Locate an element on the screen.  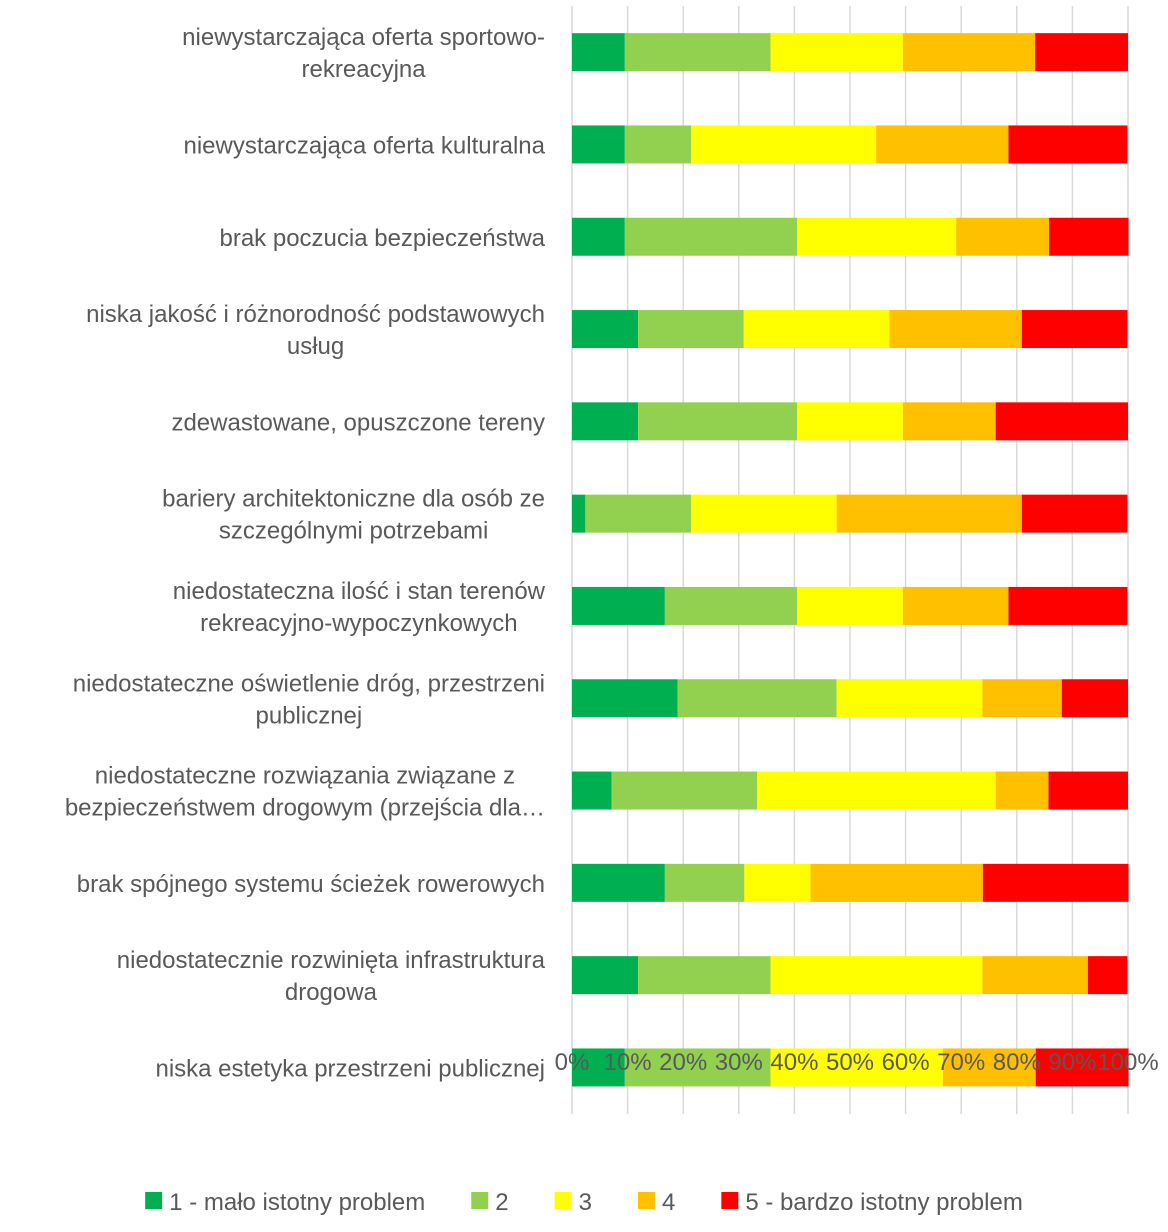
category-label: niewystarczająca oferta kulturalna is located at coordinates (364, 145).